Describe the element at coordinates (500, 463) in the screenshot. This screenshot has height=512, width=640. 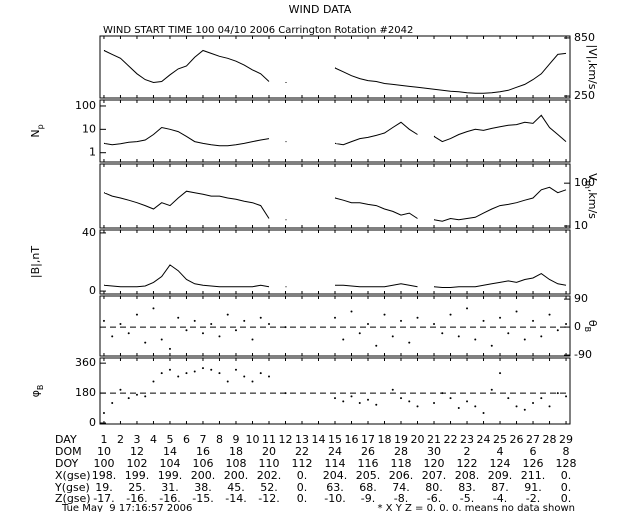
I see `table-cell: 124` at that location.